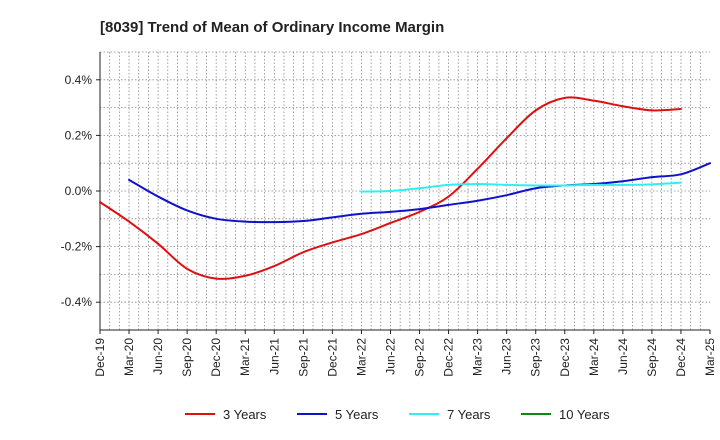 The image size is (720, 440). I want to click on legend: 3 Years 5 Years 7 Years 10 Years, so click(397, 414).